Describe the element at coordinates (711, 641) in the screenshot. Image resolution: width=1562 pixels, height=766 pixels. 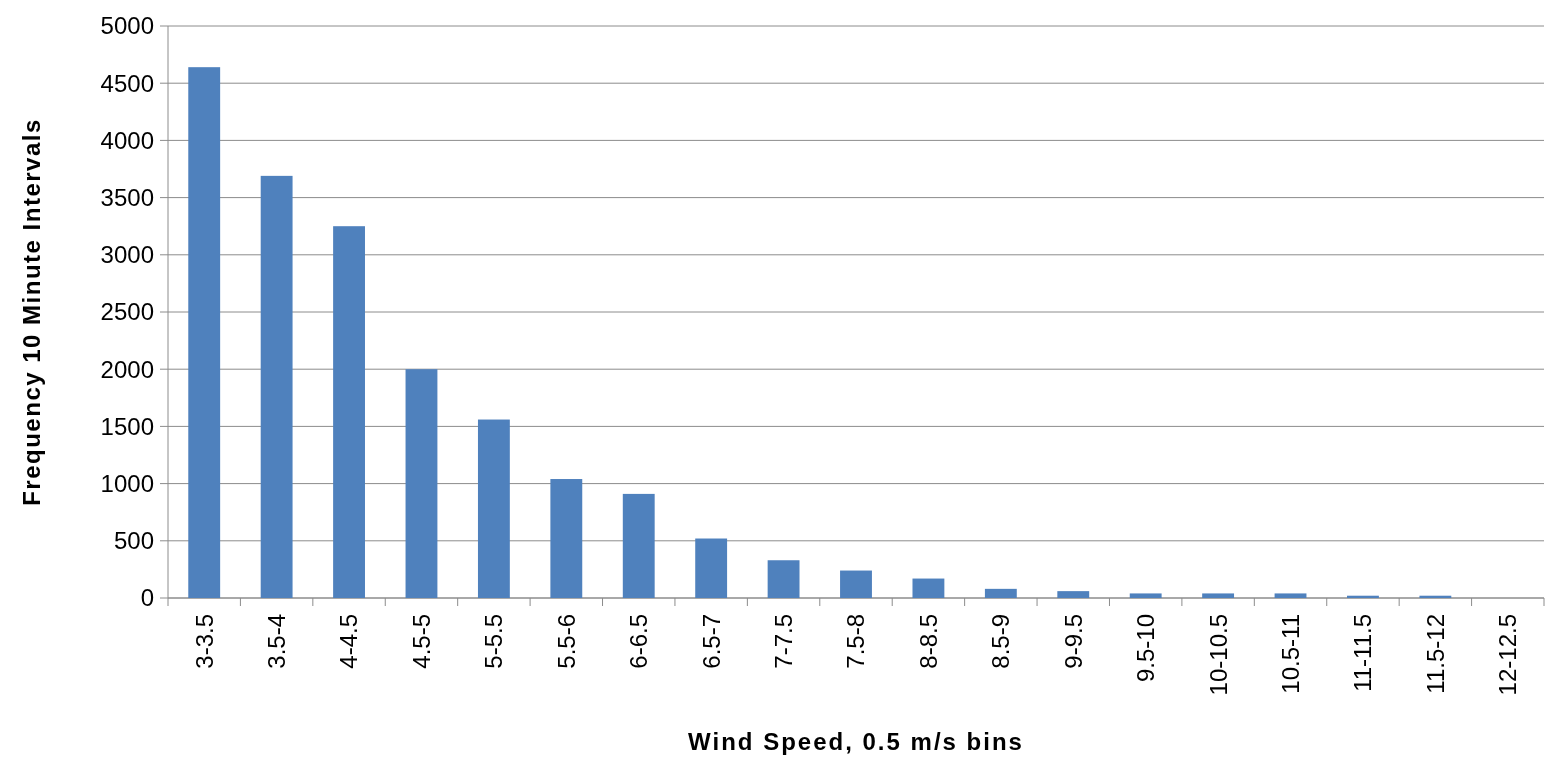
I see `x-tick-label: 6.5-7` at that location.